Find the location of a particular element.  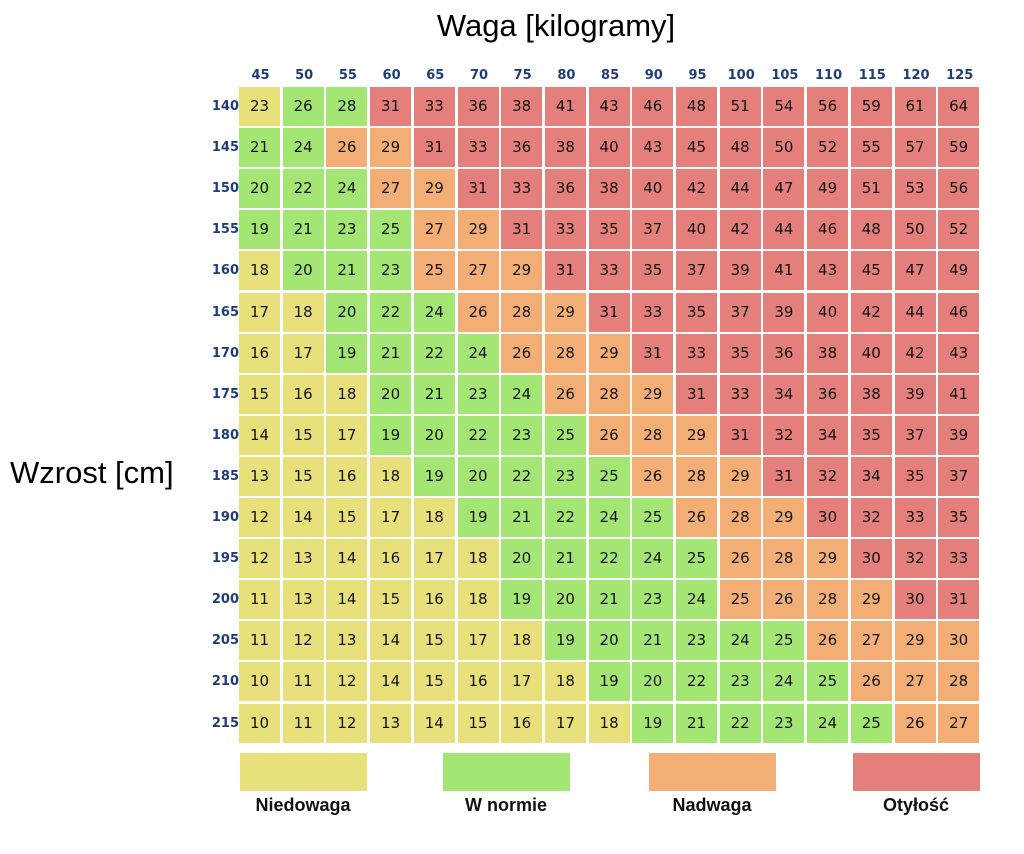

bmi-cell: 32 is located at coordinates (828, 476).